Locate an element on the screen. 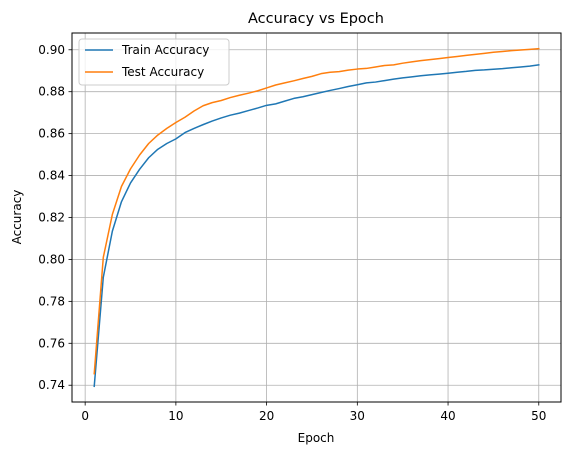 The height and width of the screenshot is (455, 576). legend-label-train: Train Accuracy is located at coordinates (165, 50).